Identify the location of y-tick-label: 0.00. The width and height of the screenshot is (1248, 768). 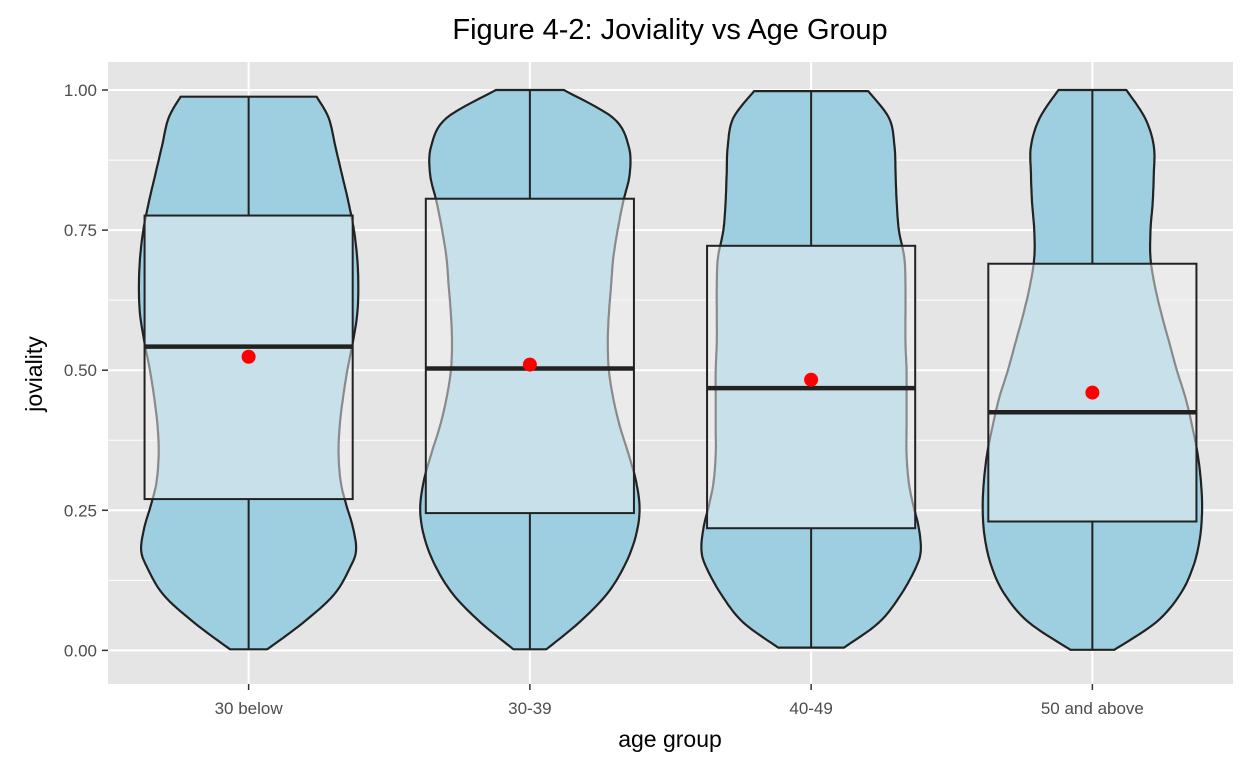
(80, 650).